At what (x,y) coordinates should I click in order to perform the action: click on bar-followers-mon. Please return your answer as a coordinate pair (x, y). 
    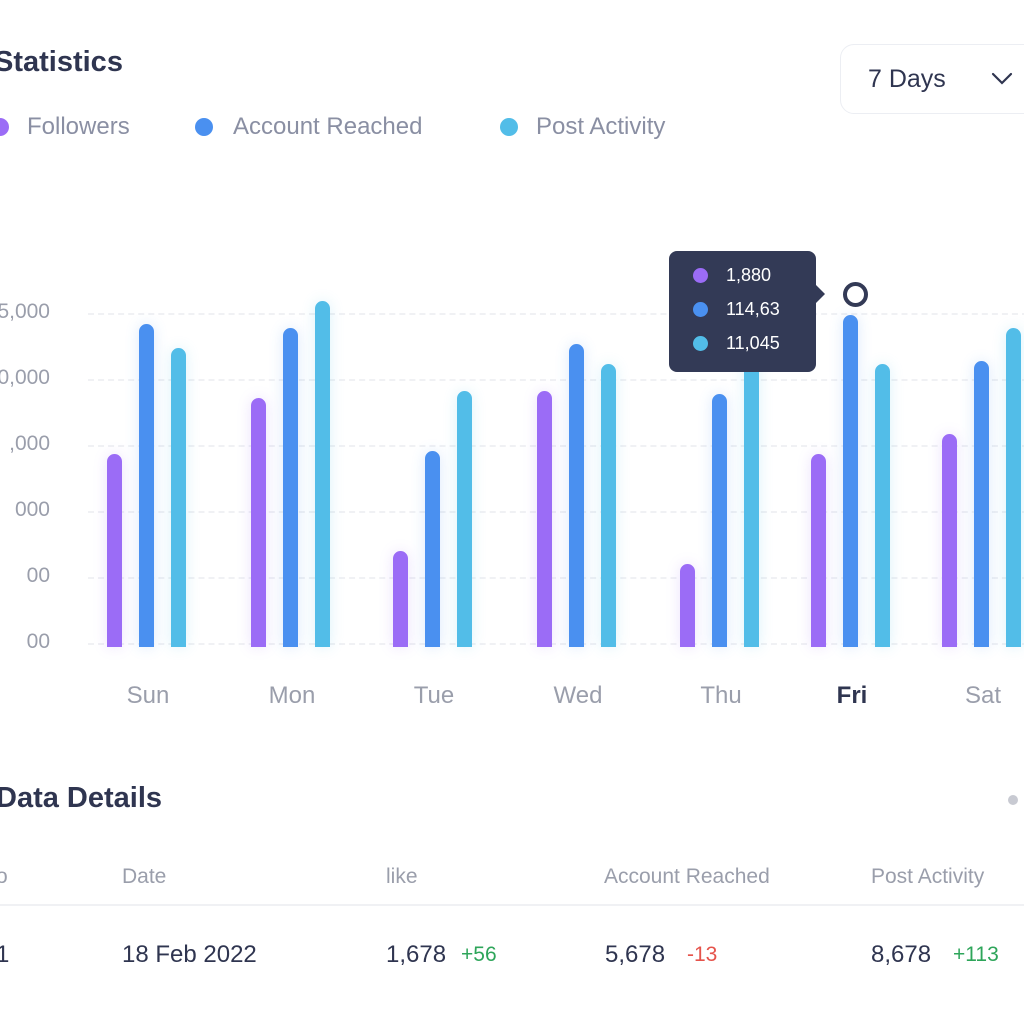
    Looking at the image, I should click on (258, 522).